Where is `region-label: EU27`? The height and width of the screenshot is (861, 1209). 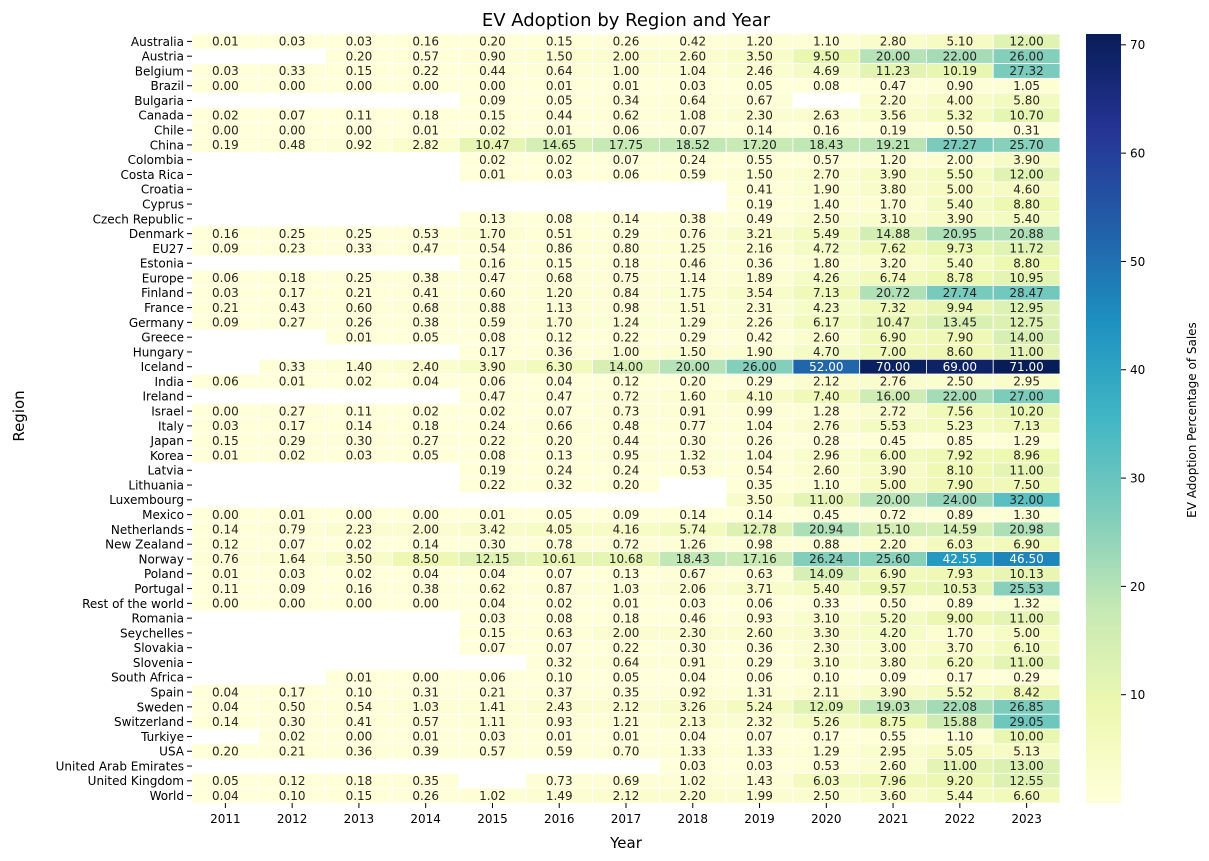 region-label: EU27 is located at coordinates (168, 249).